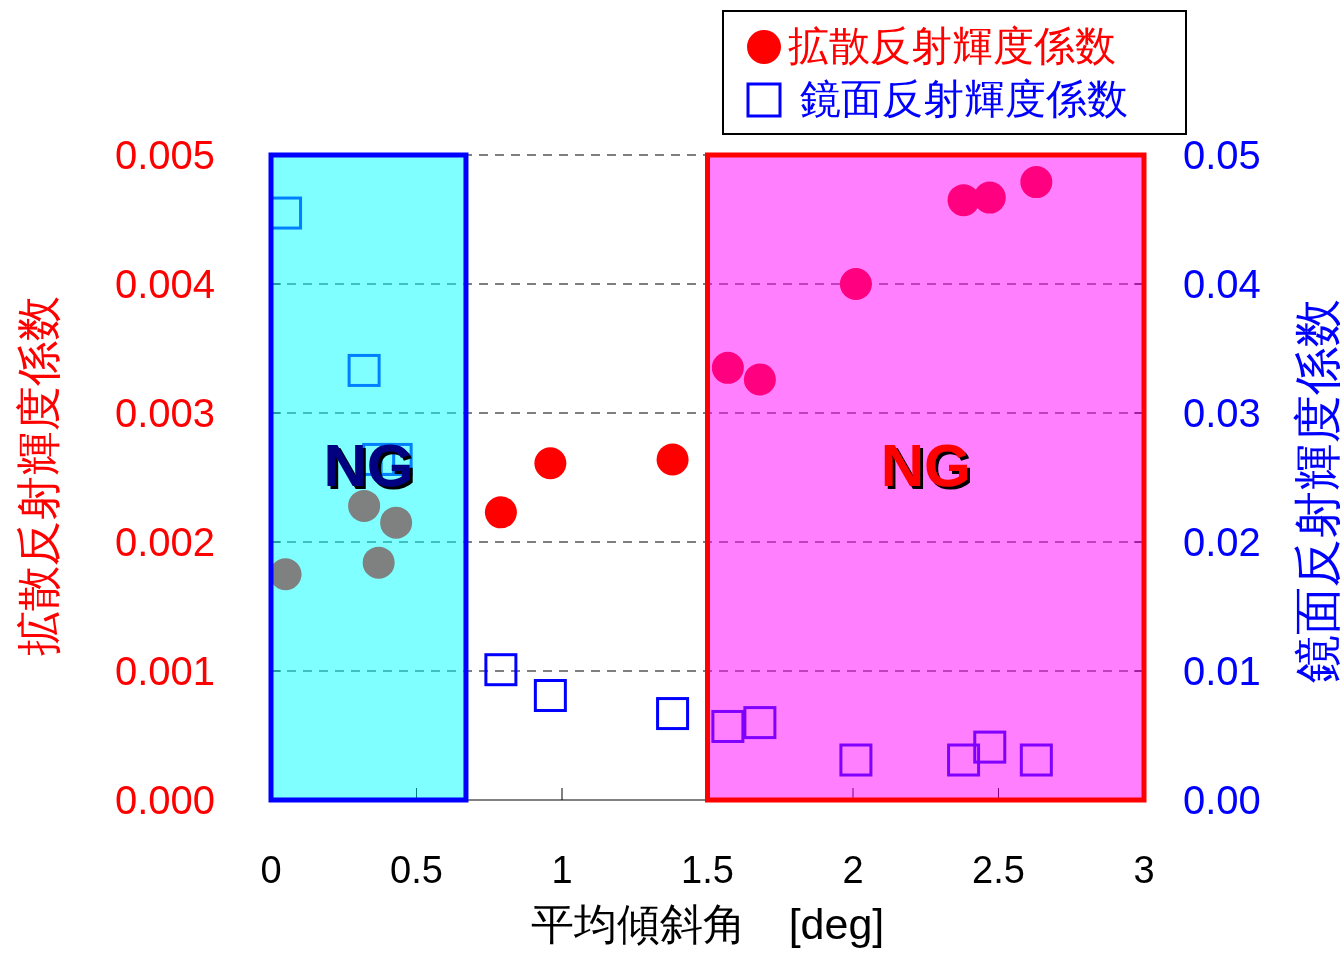  Describe the element at coordinates (164, 155) in the screenshot. I see `y-tick-label: 0.005` at that location.